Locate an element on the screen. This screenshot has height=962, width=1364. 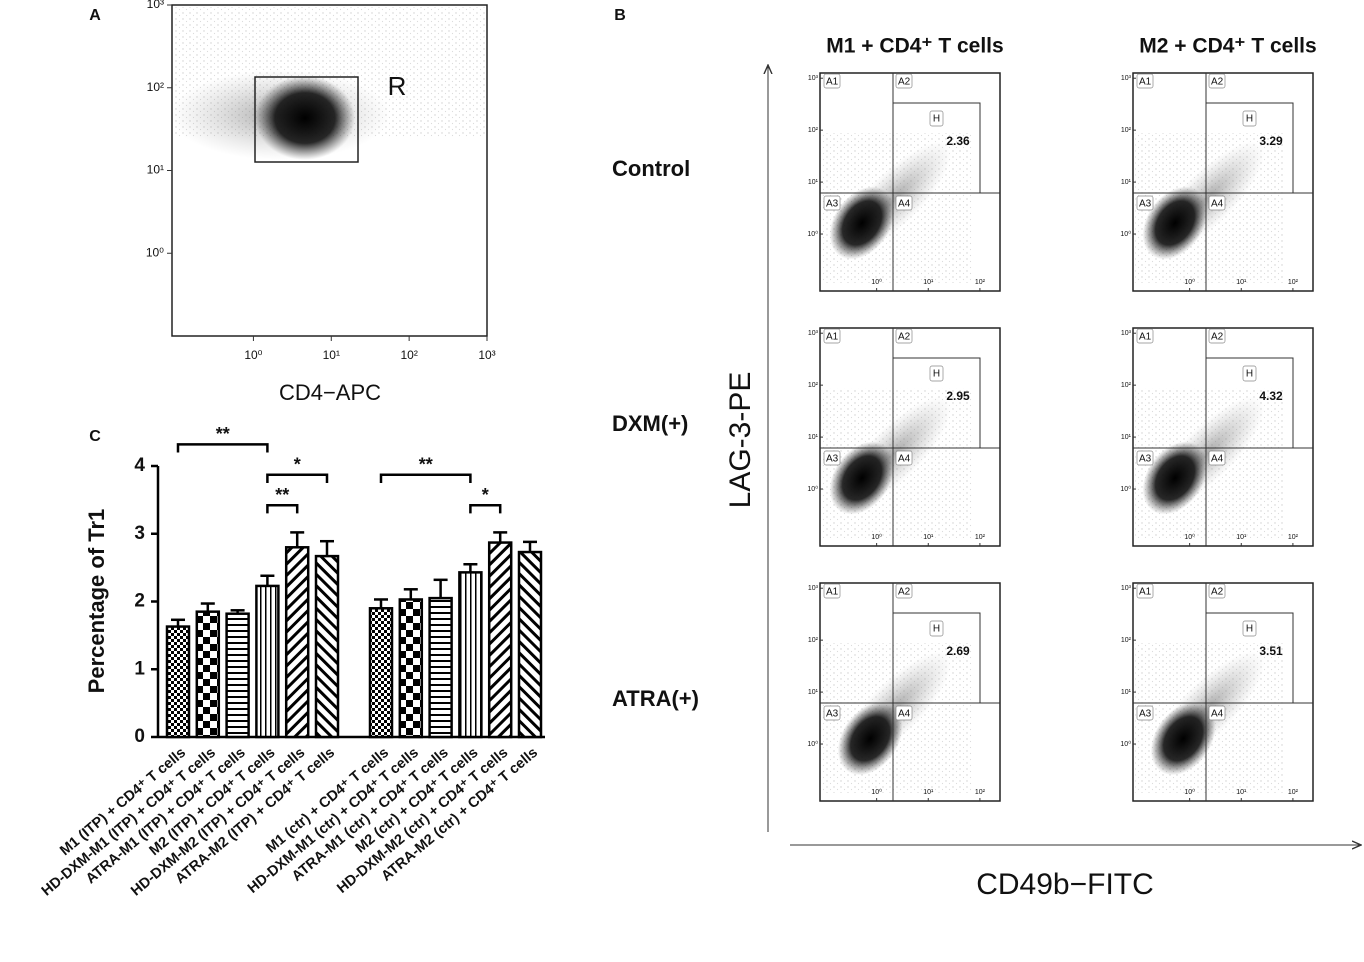
gate-value: 2.36 is located at coordinates (958, 141).